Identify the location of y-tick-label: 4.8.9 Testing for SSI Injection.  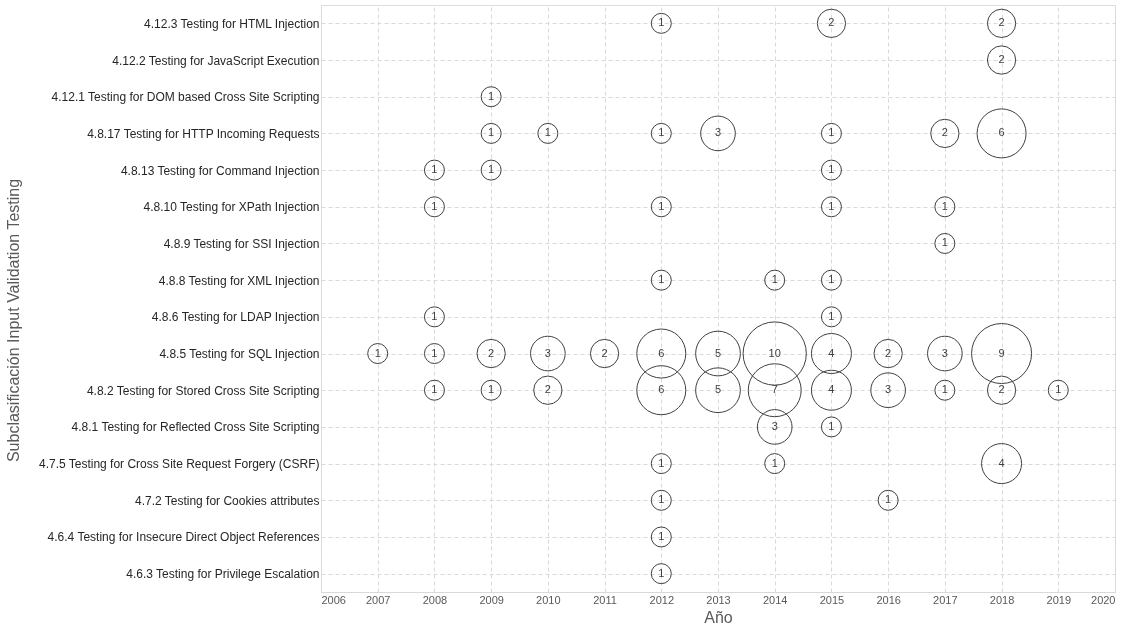
(241, 243).